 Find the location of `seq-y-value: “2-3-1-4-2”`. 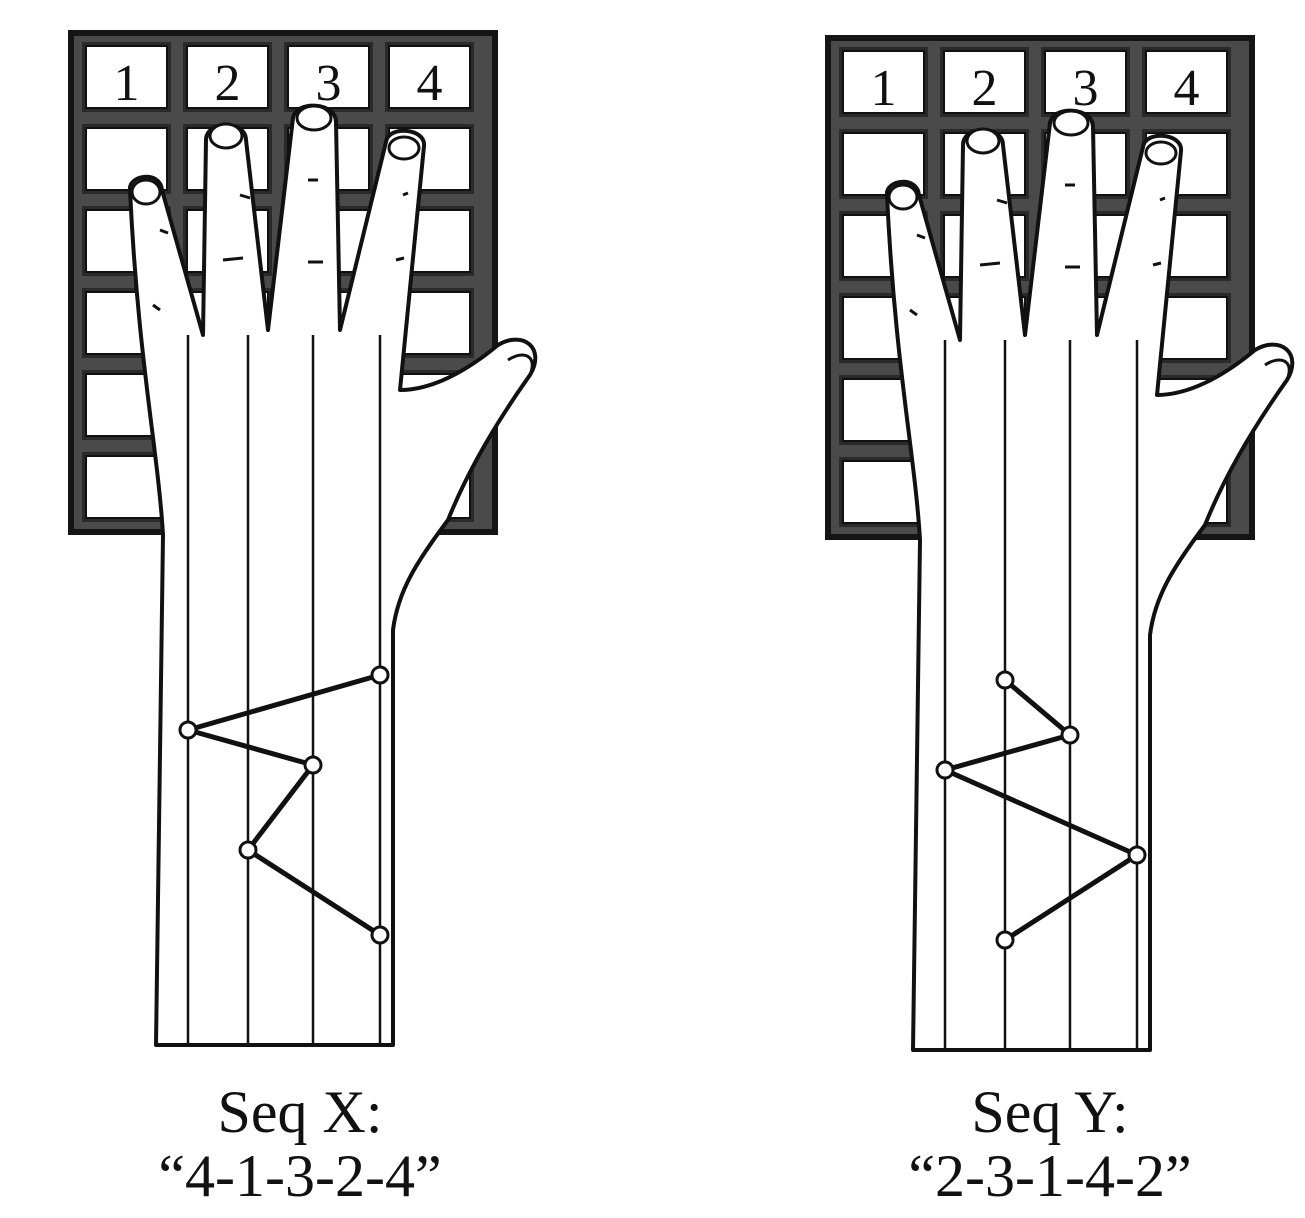

seq-y-value: “2-3-1-4-2” is located at coordinates (1050, 1176).